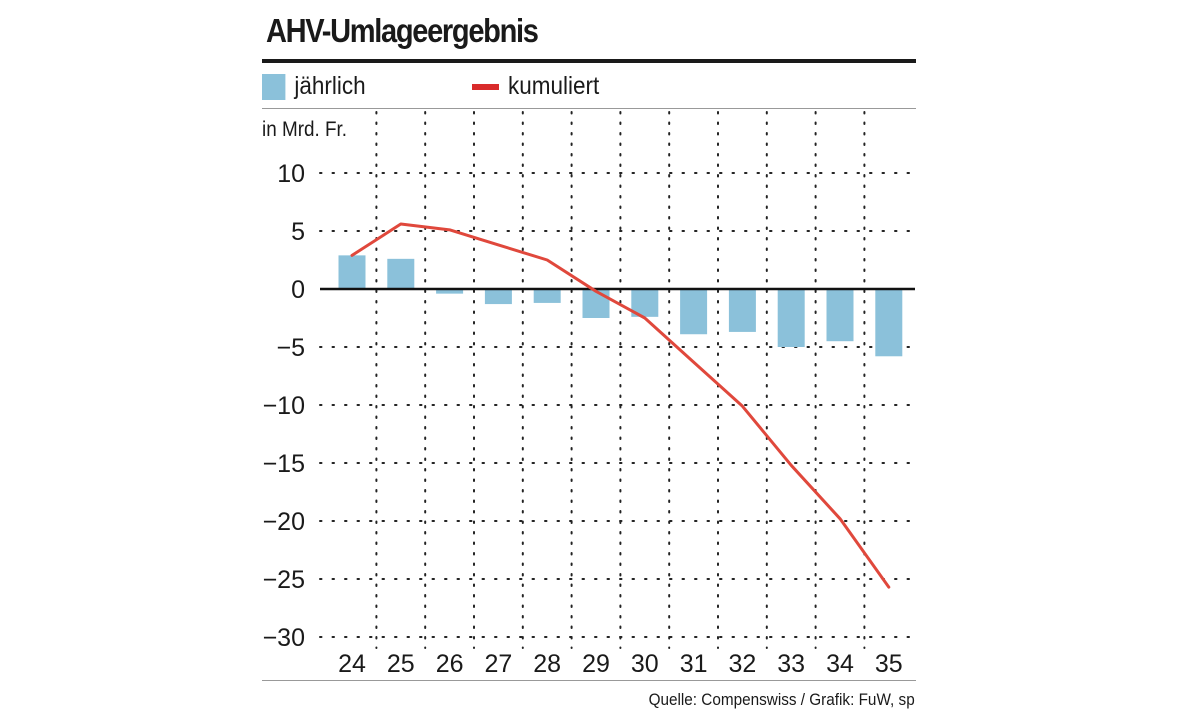 The width and height of the screenshot is (1179, 713). Describe the element at coordinates (840, 664) in the screenshot. I see `x-tick-label: 34` at that location.